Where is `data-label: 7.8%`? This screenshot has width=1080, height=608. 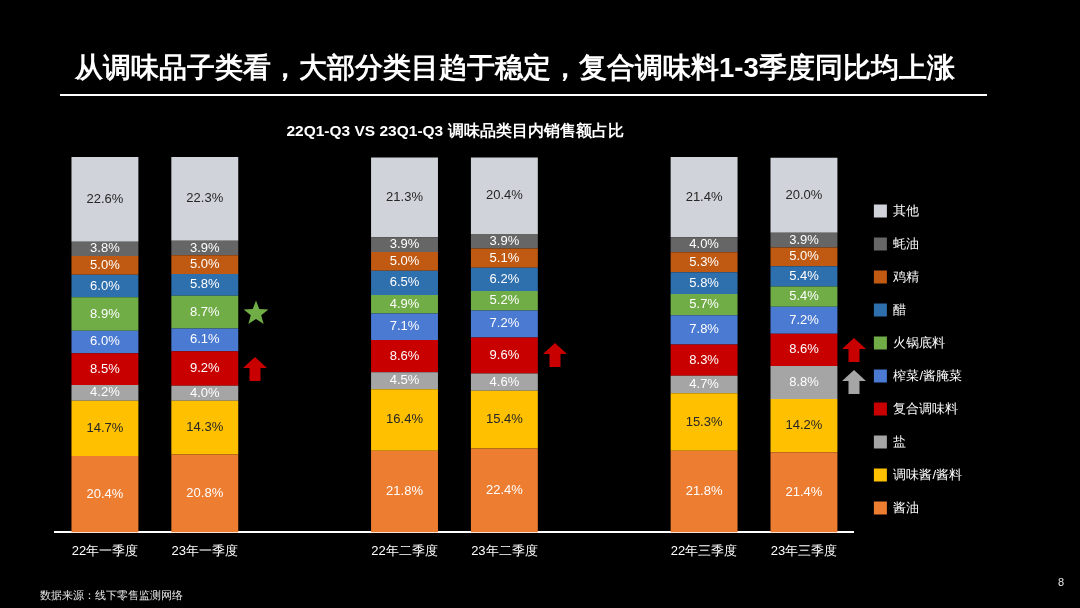
data-label: 7.8% is located at coordinates (704, 329).